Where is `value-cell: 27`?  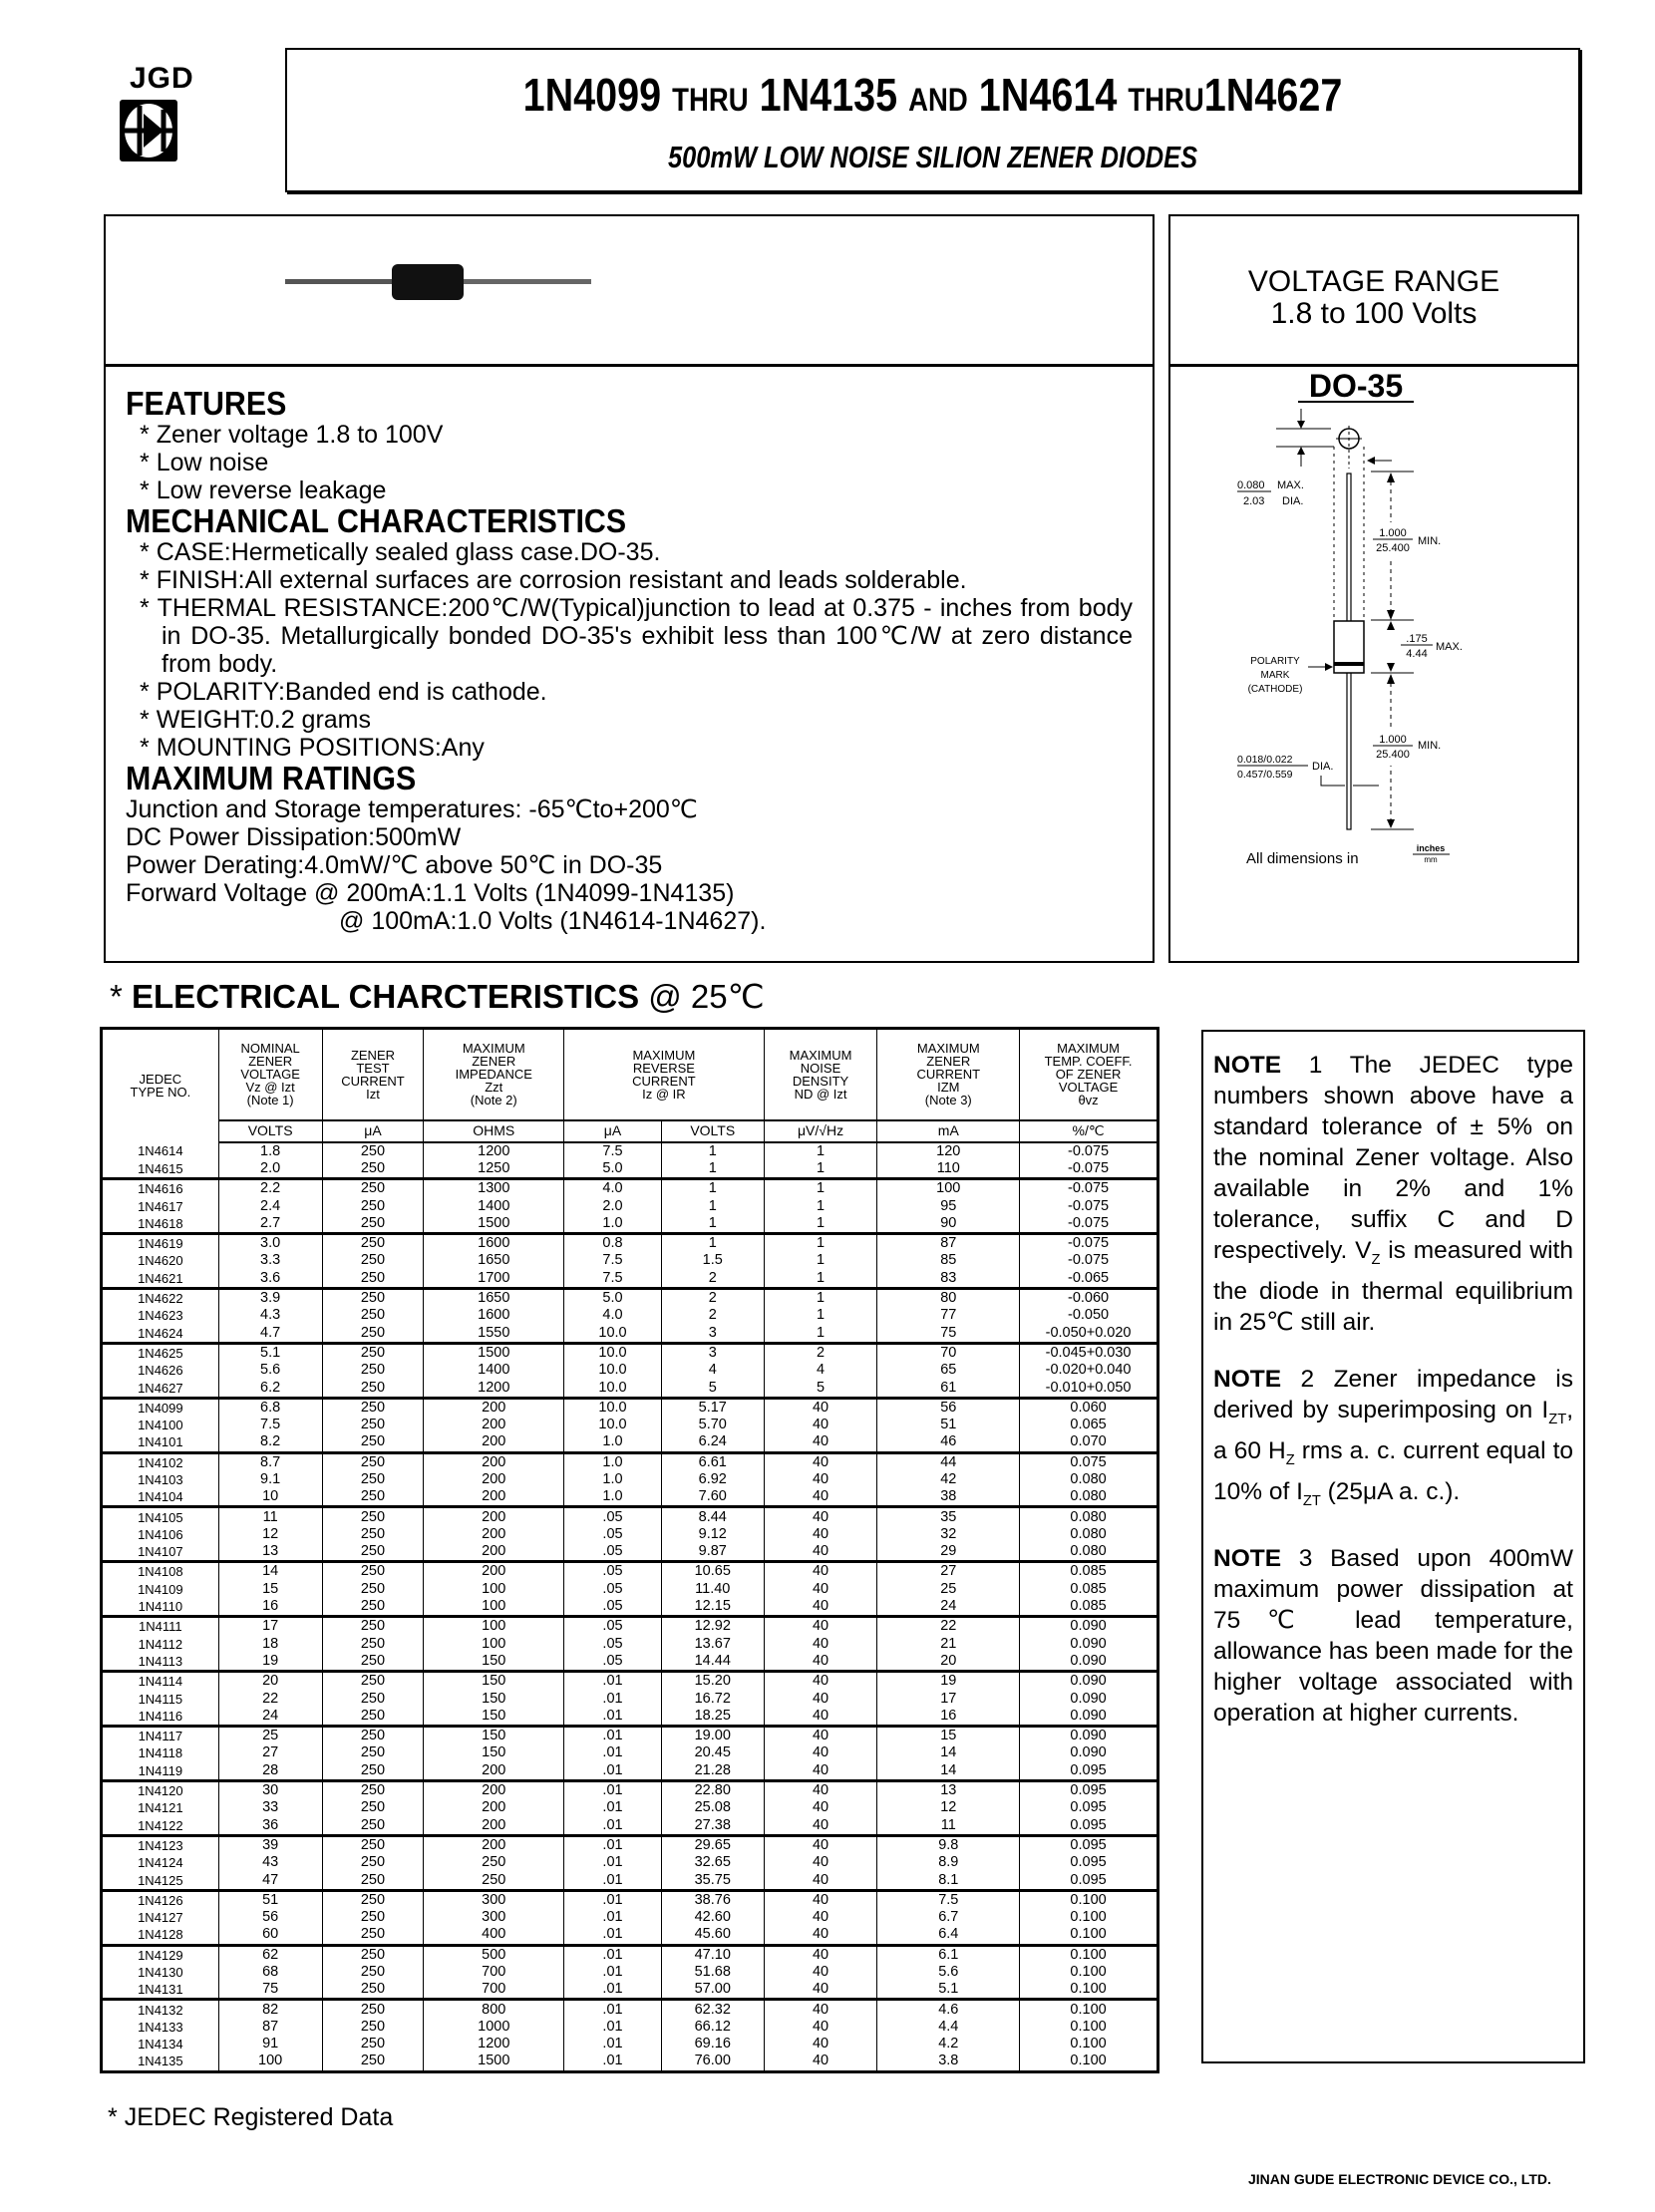 value-cell: 27 is located at coordinates (948, 1570).